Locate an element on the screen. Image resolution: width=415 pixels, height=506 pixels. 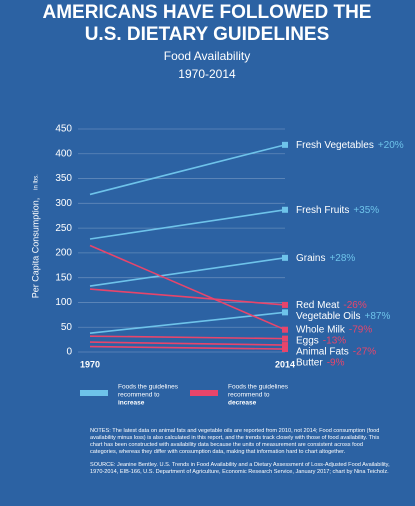
y-tick-label: 50 is located at coordinates (67, 327).